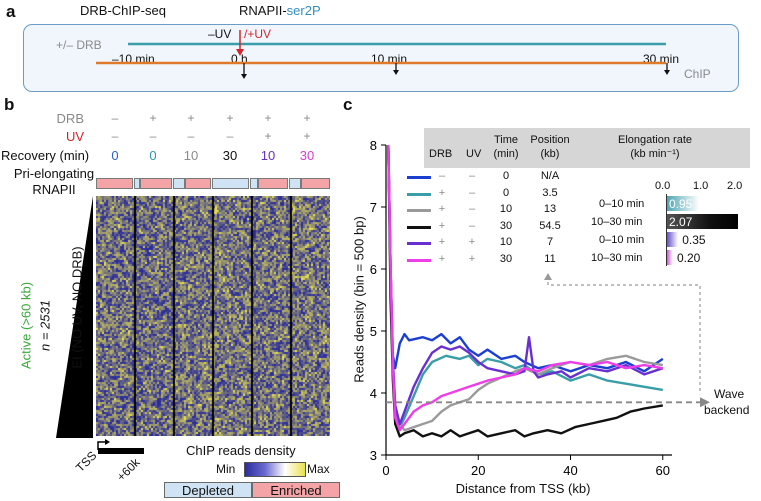 The width and height of the screenshot is (761, 501). I want to click on tss-arrow-head, so click(107, 442).